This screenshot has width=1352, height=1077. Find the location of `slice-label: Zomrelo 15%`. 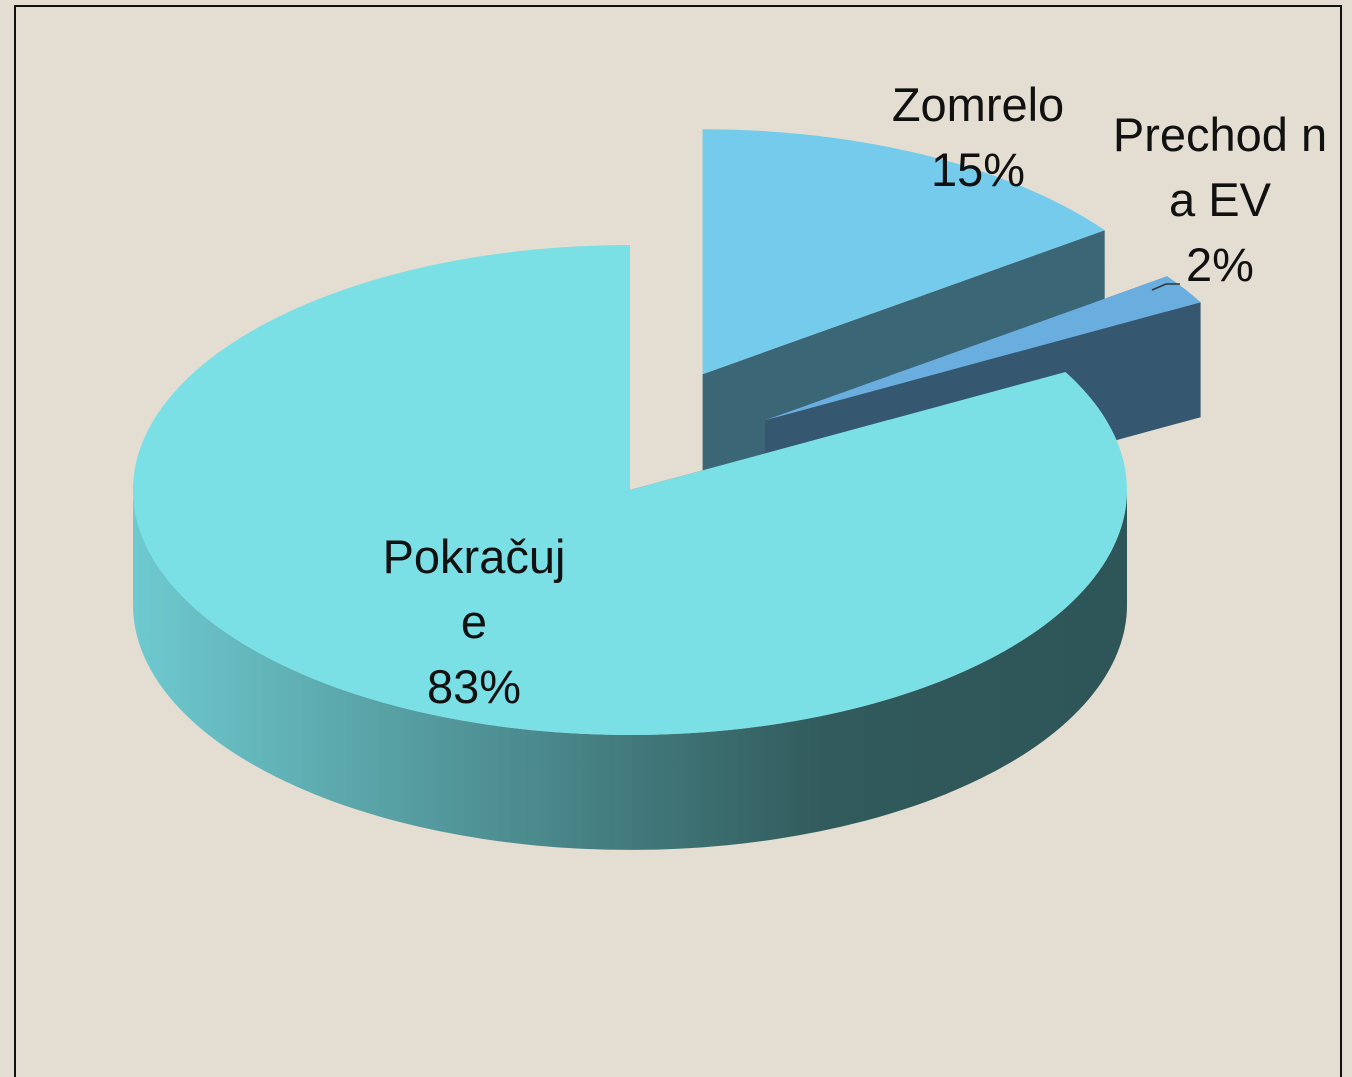

slice-label: Zomrelo 15% is located at coordinates (978, 137).